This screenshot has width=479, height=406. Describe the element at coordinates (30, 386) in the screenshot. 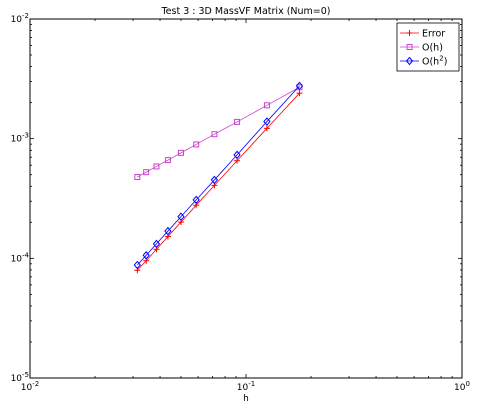

I see `x-tick-label: 10⁻²` at that location.